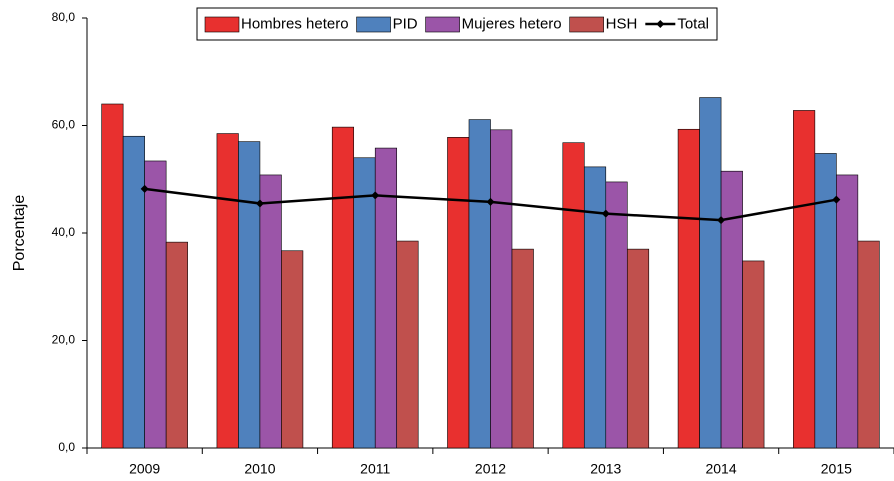  Describe the element at coordinates (66, 447) in the screenshot. I see `y-tick-label: 0,0` at that location.